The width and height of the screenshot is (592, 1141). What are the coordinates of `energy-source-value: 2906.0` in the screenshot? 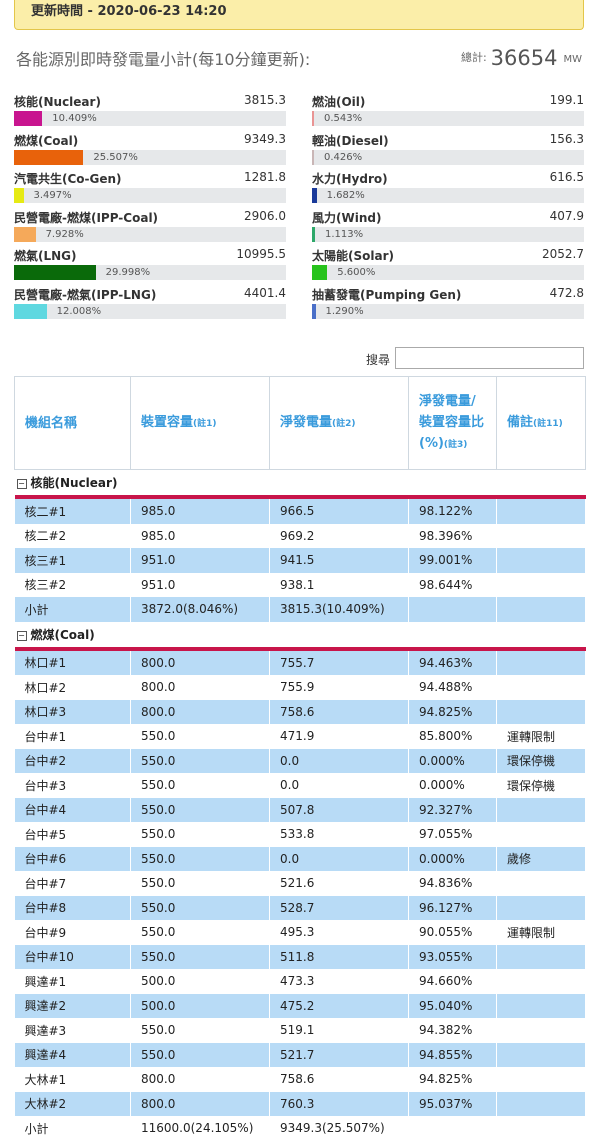 It's located at (265, 216).